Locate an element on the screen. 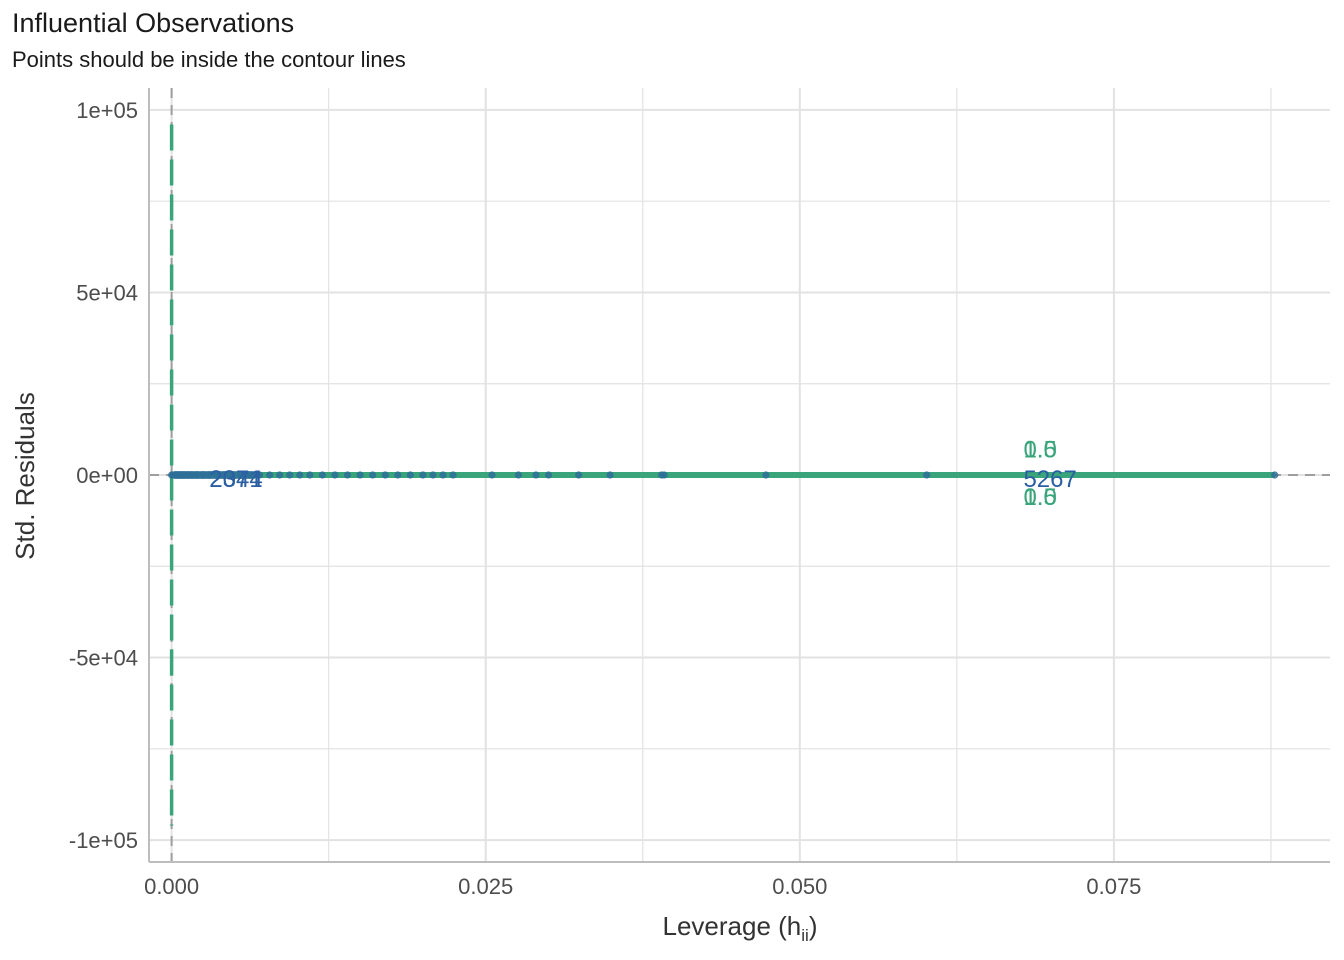 This screenshot has width=1344, height=960. x-tick-label: 0.050 is located at coordinates (799, 886).